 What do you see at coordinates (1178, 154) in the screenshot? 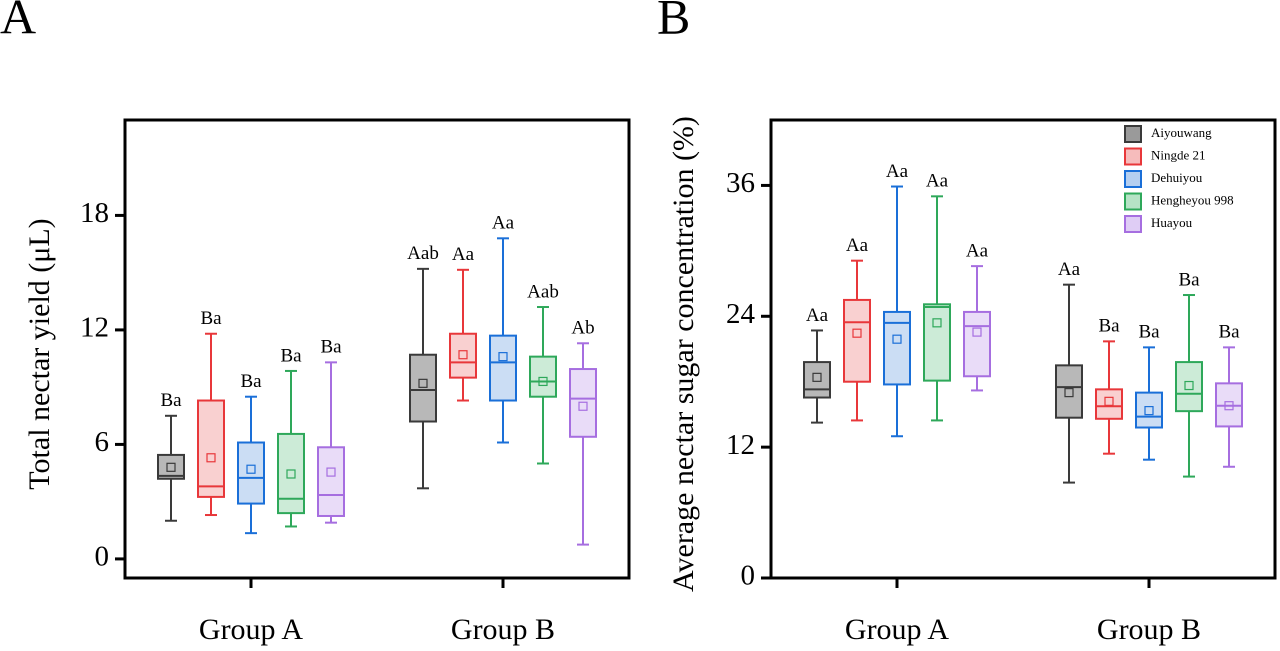
I see `legend-label: Ningde 21` at bounding box center [1178, 154].